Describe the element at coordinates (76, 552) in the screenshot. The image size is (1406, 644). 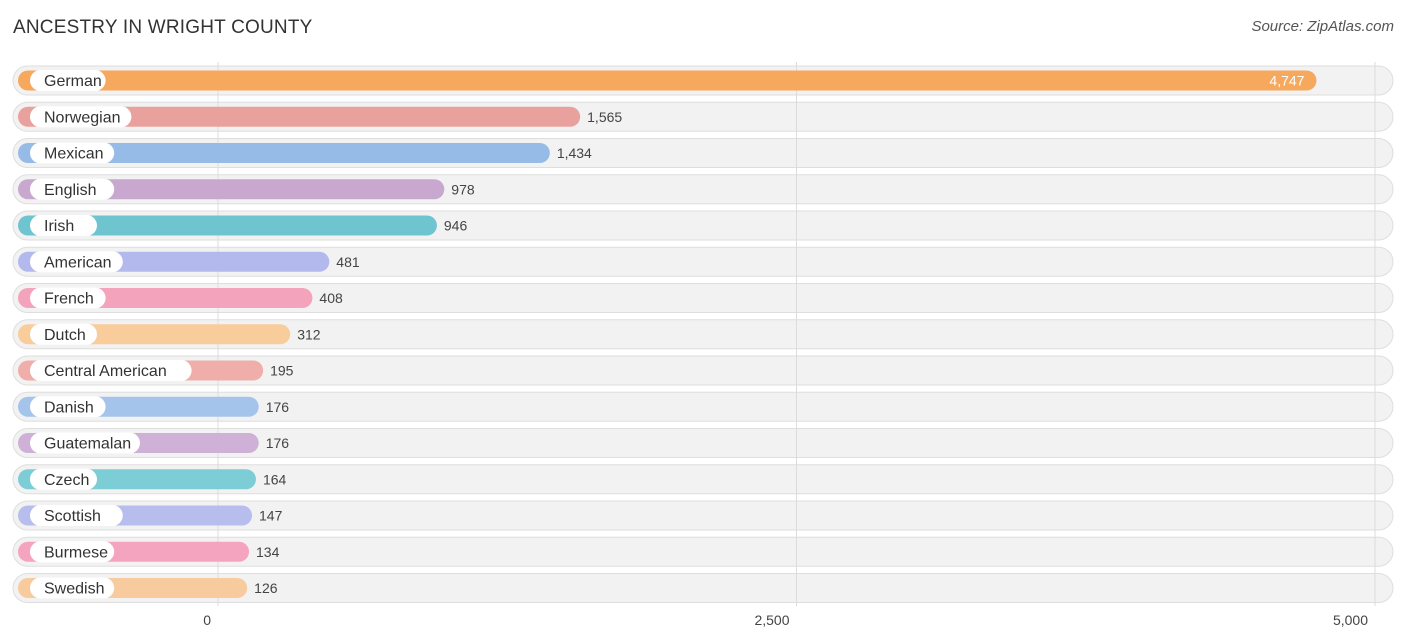
I see `category-label: Burmese` at that location.